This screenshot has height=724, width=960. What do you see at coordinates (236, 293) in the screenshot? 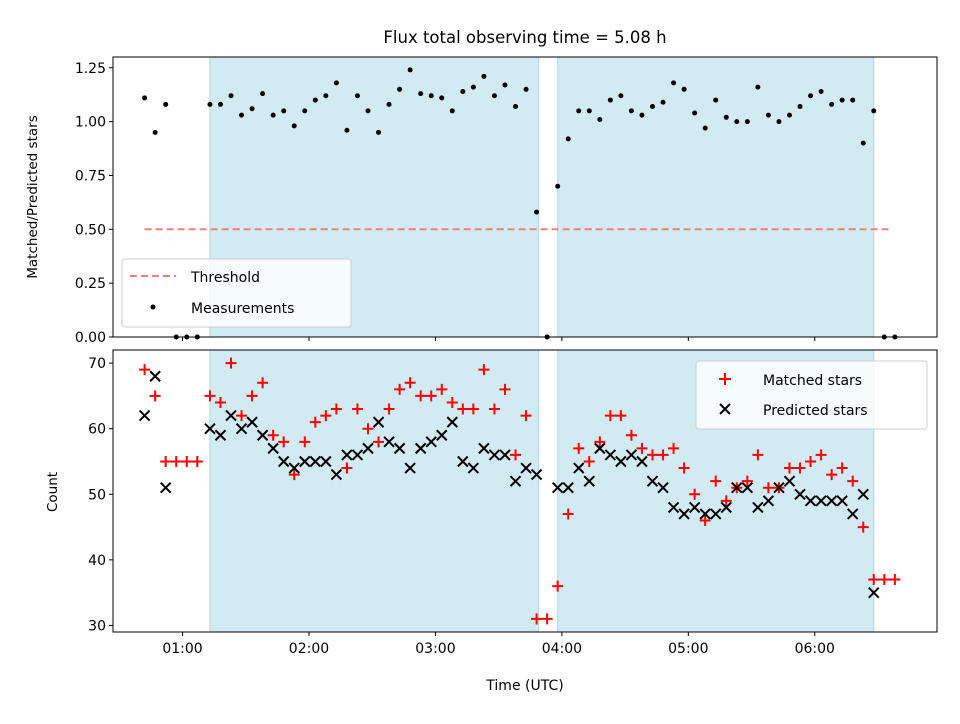
I see `ratio-legend: Threshold Measurements` at bounding box center [236, 293].